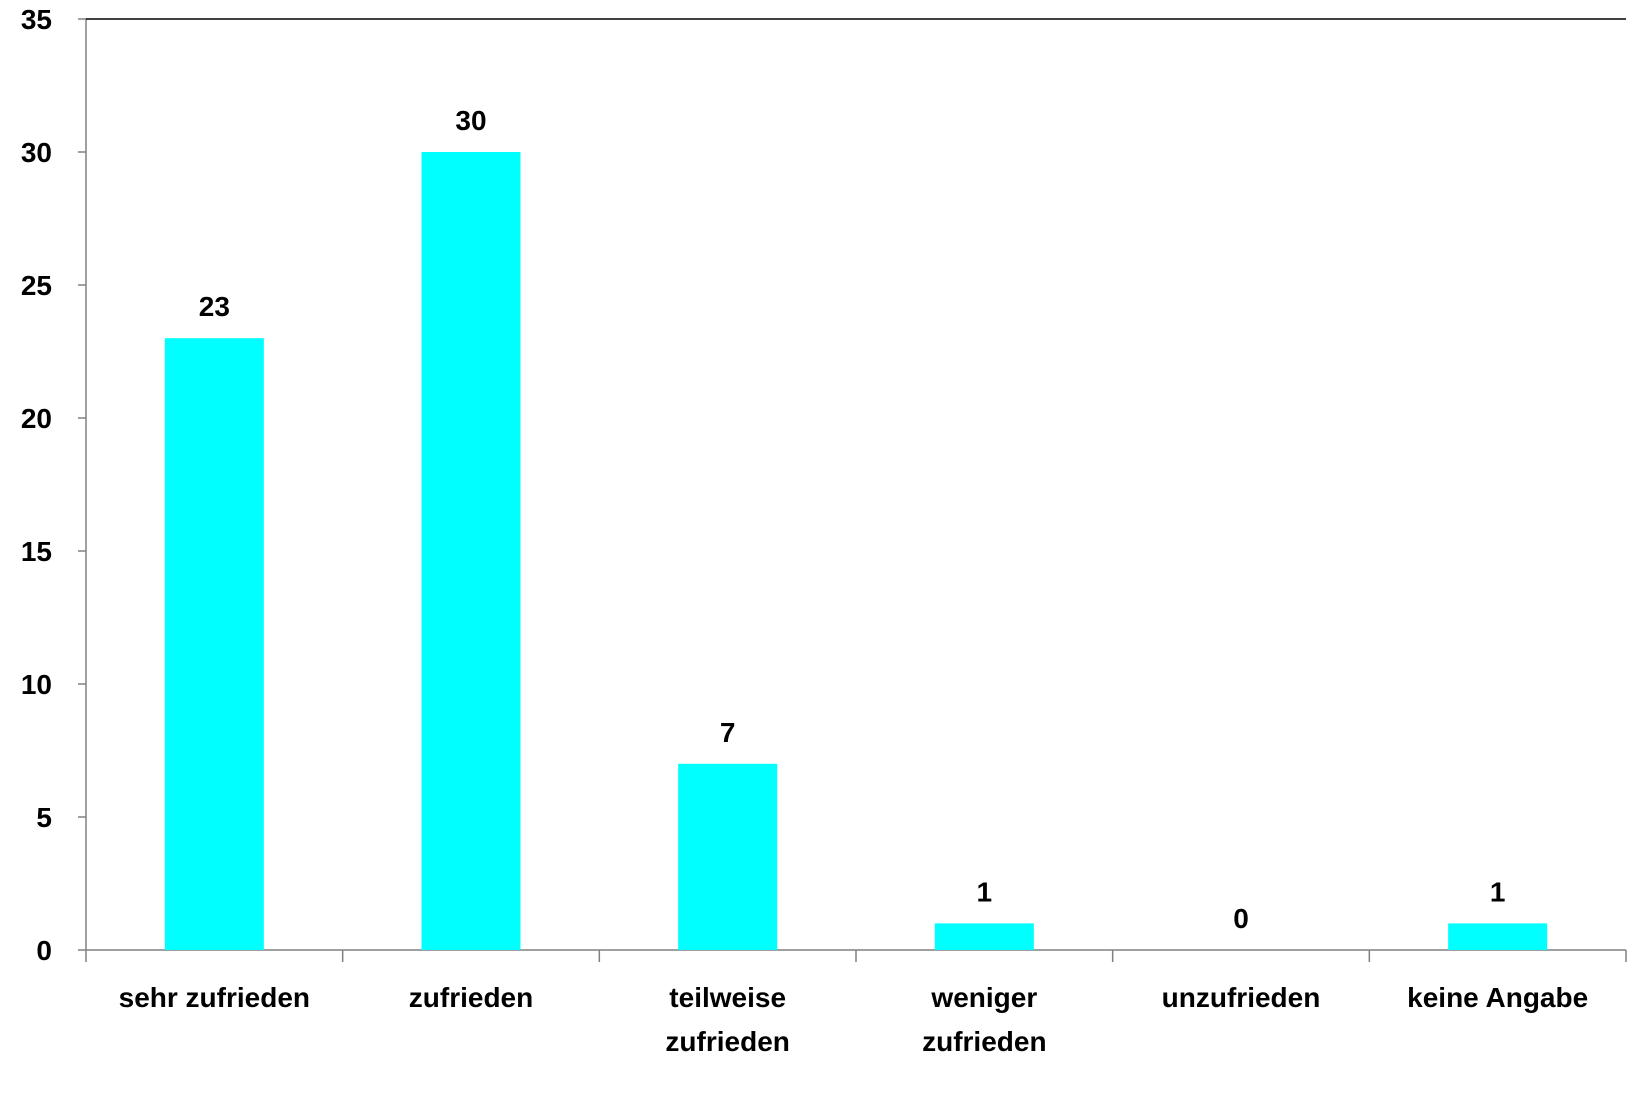 The height and width of the screenshot is (1095, 1628). What do you see at coordinates (36, 285) in the screenshot?
I see `y-tick-label: 25` at bounding box center [36, 285].